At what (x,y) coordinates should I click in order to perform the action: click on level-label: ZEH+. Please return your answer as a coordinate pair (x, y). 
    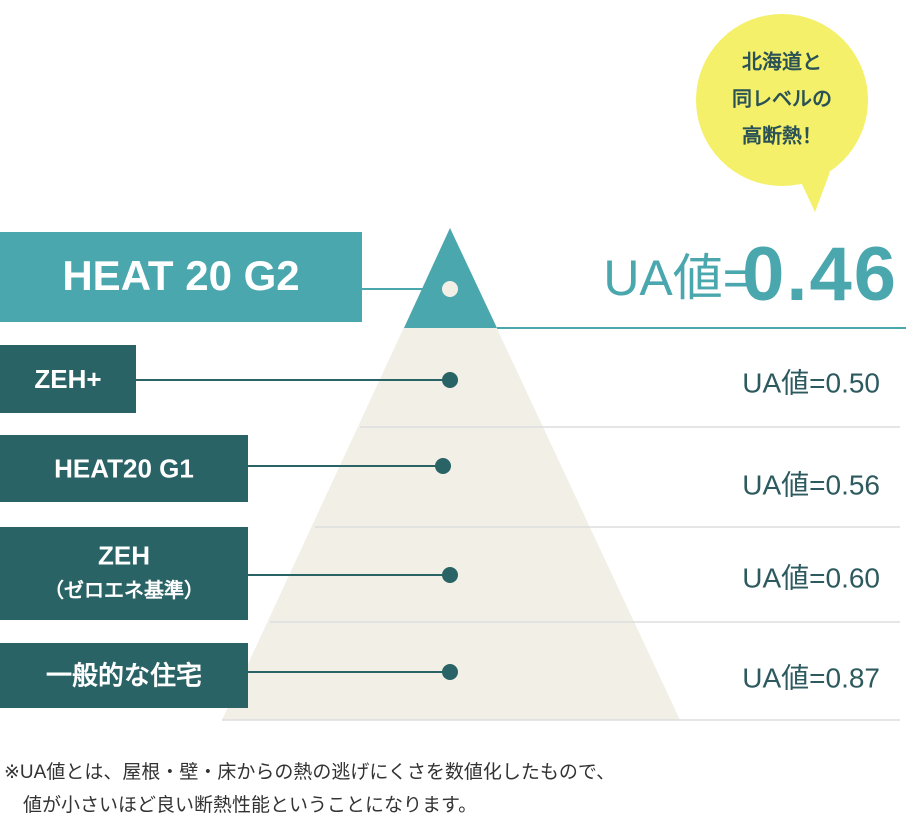
    Looking at the image, I should click on (67, 379).